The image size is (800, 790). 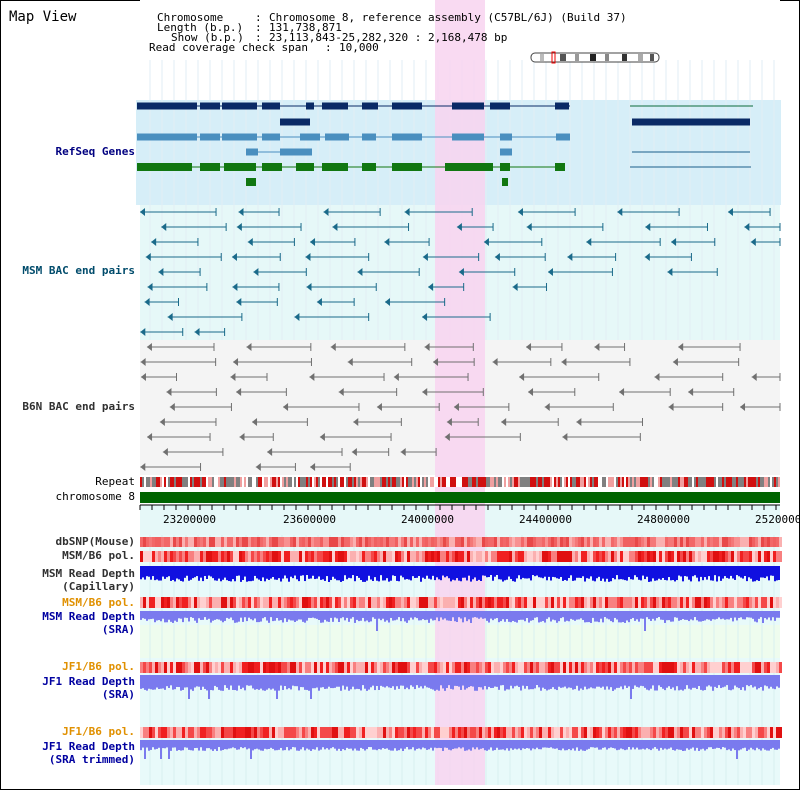 What do you see at coordinates (78, 270) in the screenshot?
I see `track-label-msm-bac: MSM BAC end pairs` at bounding box center [78, 270].